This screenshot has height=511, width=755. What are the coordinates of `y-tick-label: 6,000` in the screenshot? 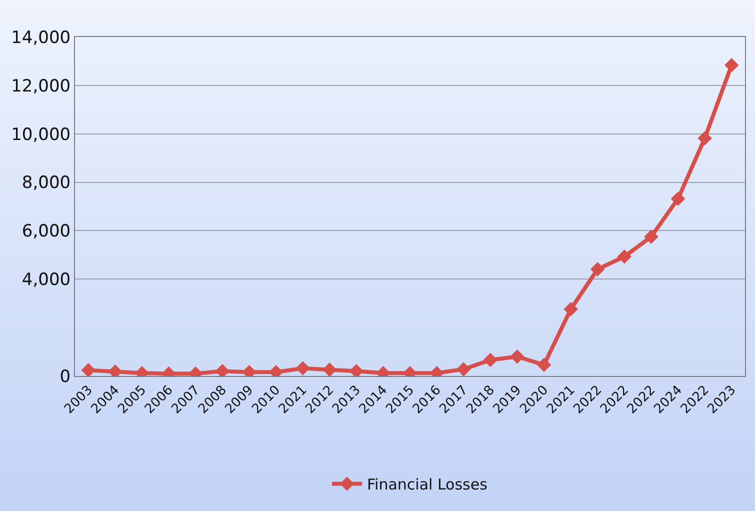 It's located at (46, 232).